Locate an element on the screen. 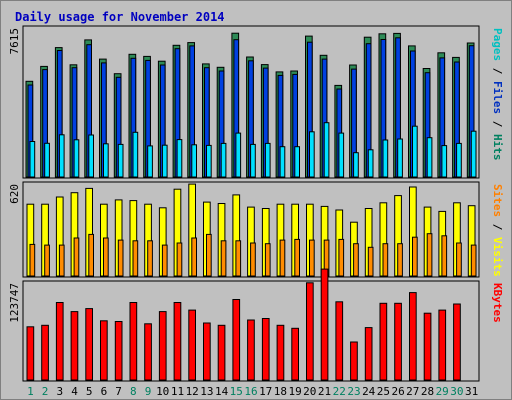 This screenshot has width=512, height=400. x-tick-label: 7 is located at coordinates (118, 391).